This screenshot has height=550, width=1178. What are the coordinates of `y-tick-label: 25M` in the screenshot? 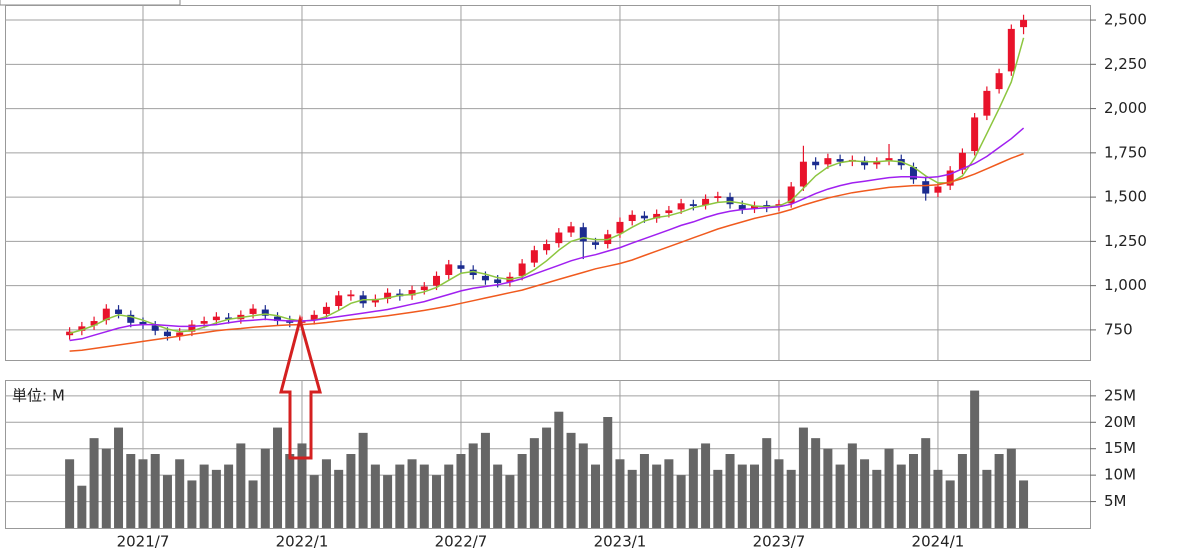 It's located at (1120, 395).